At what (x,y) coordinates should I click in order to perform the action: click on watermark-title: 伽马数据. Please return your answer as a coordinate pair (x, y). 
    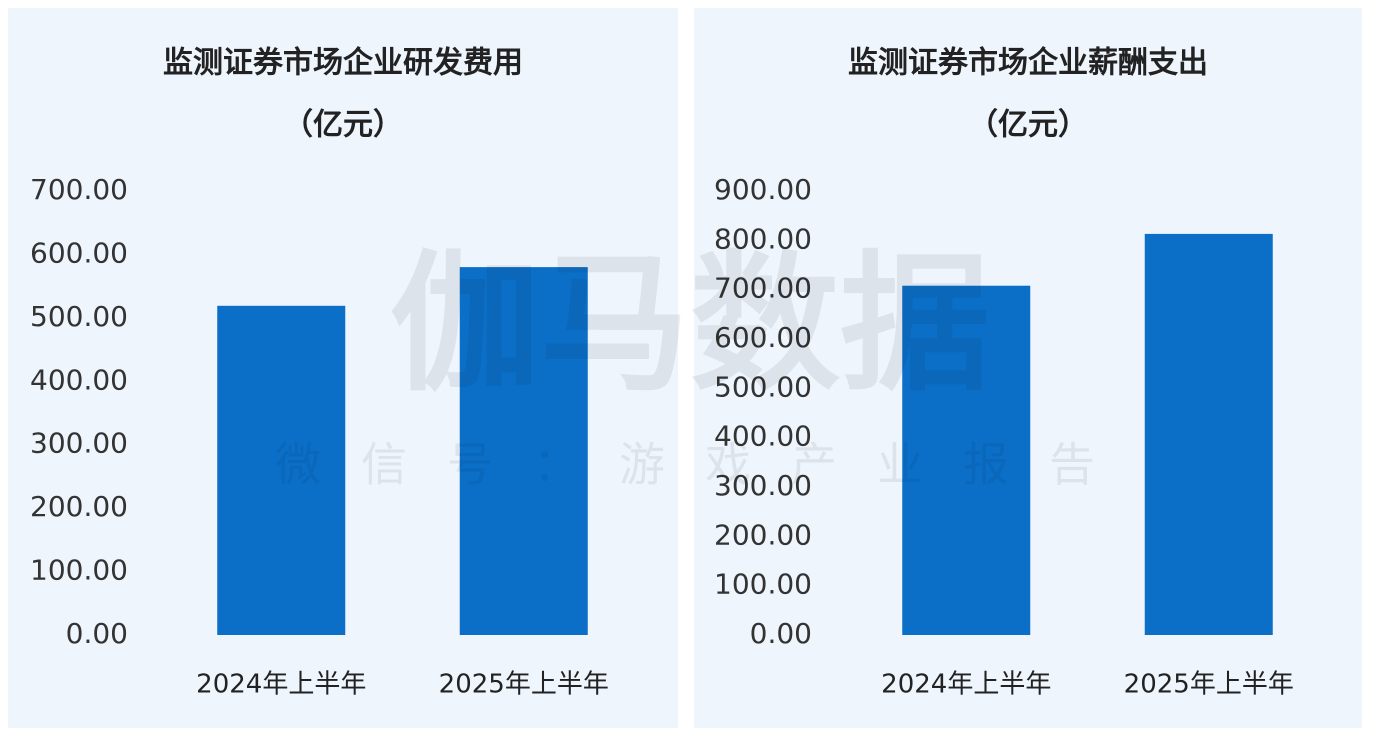
    Looking at the image, I should click on (690, 325).